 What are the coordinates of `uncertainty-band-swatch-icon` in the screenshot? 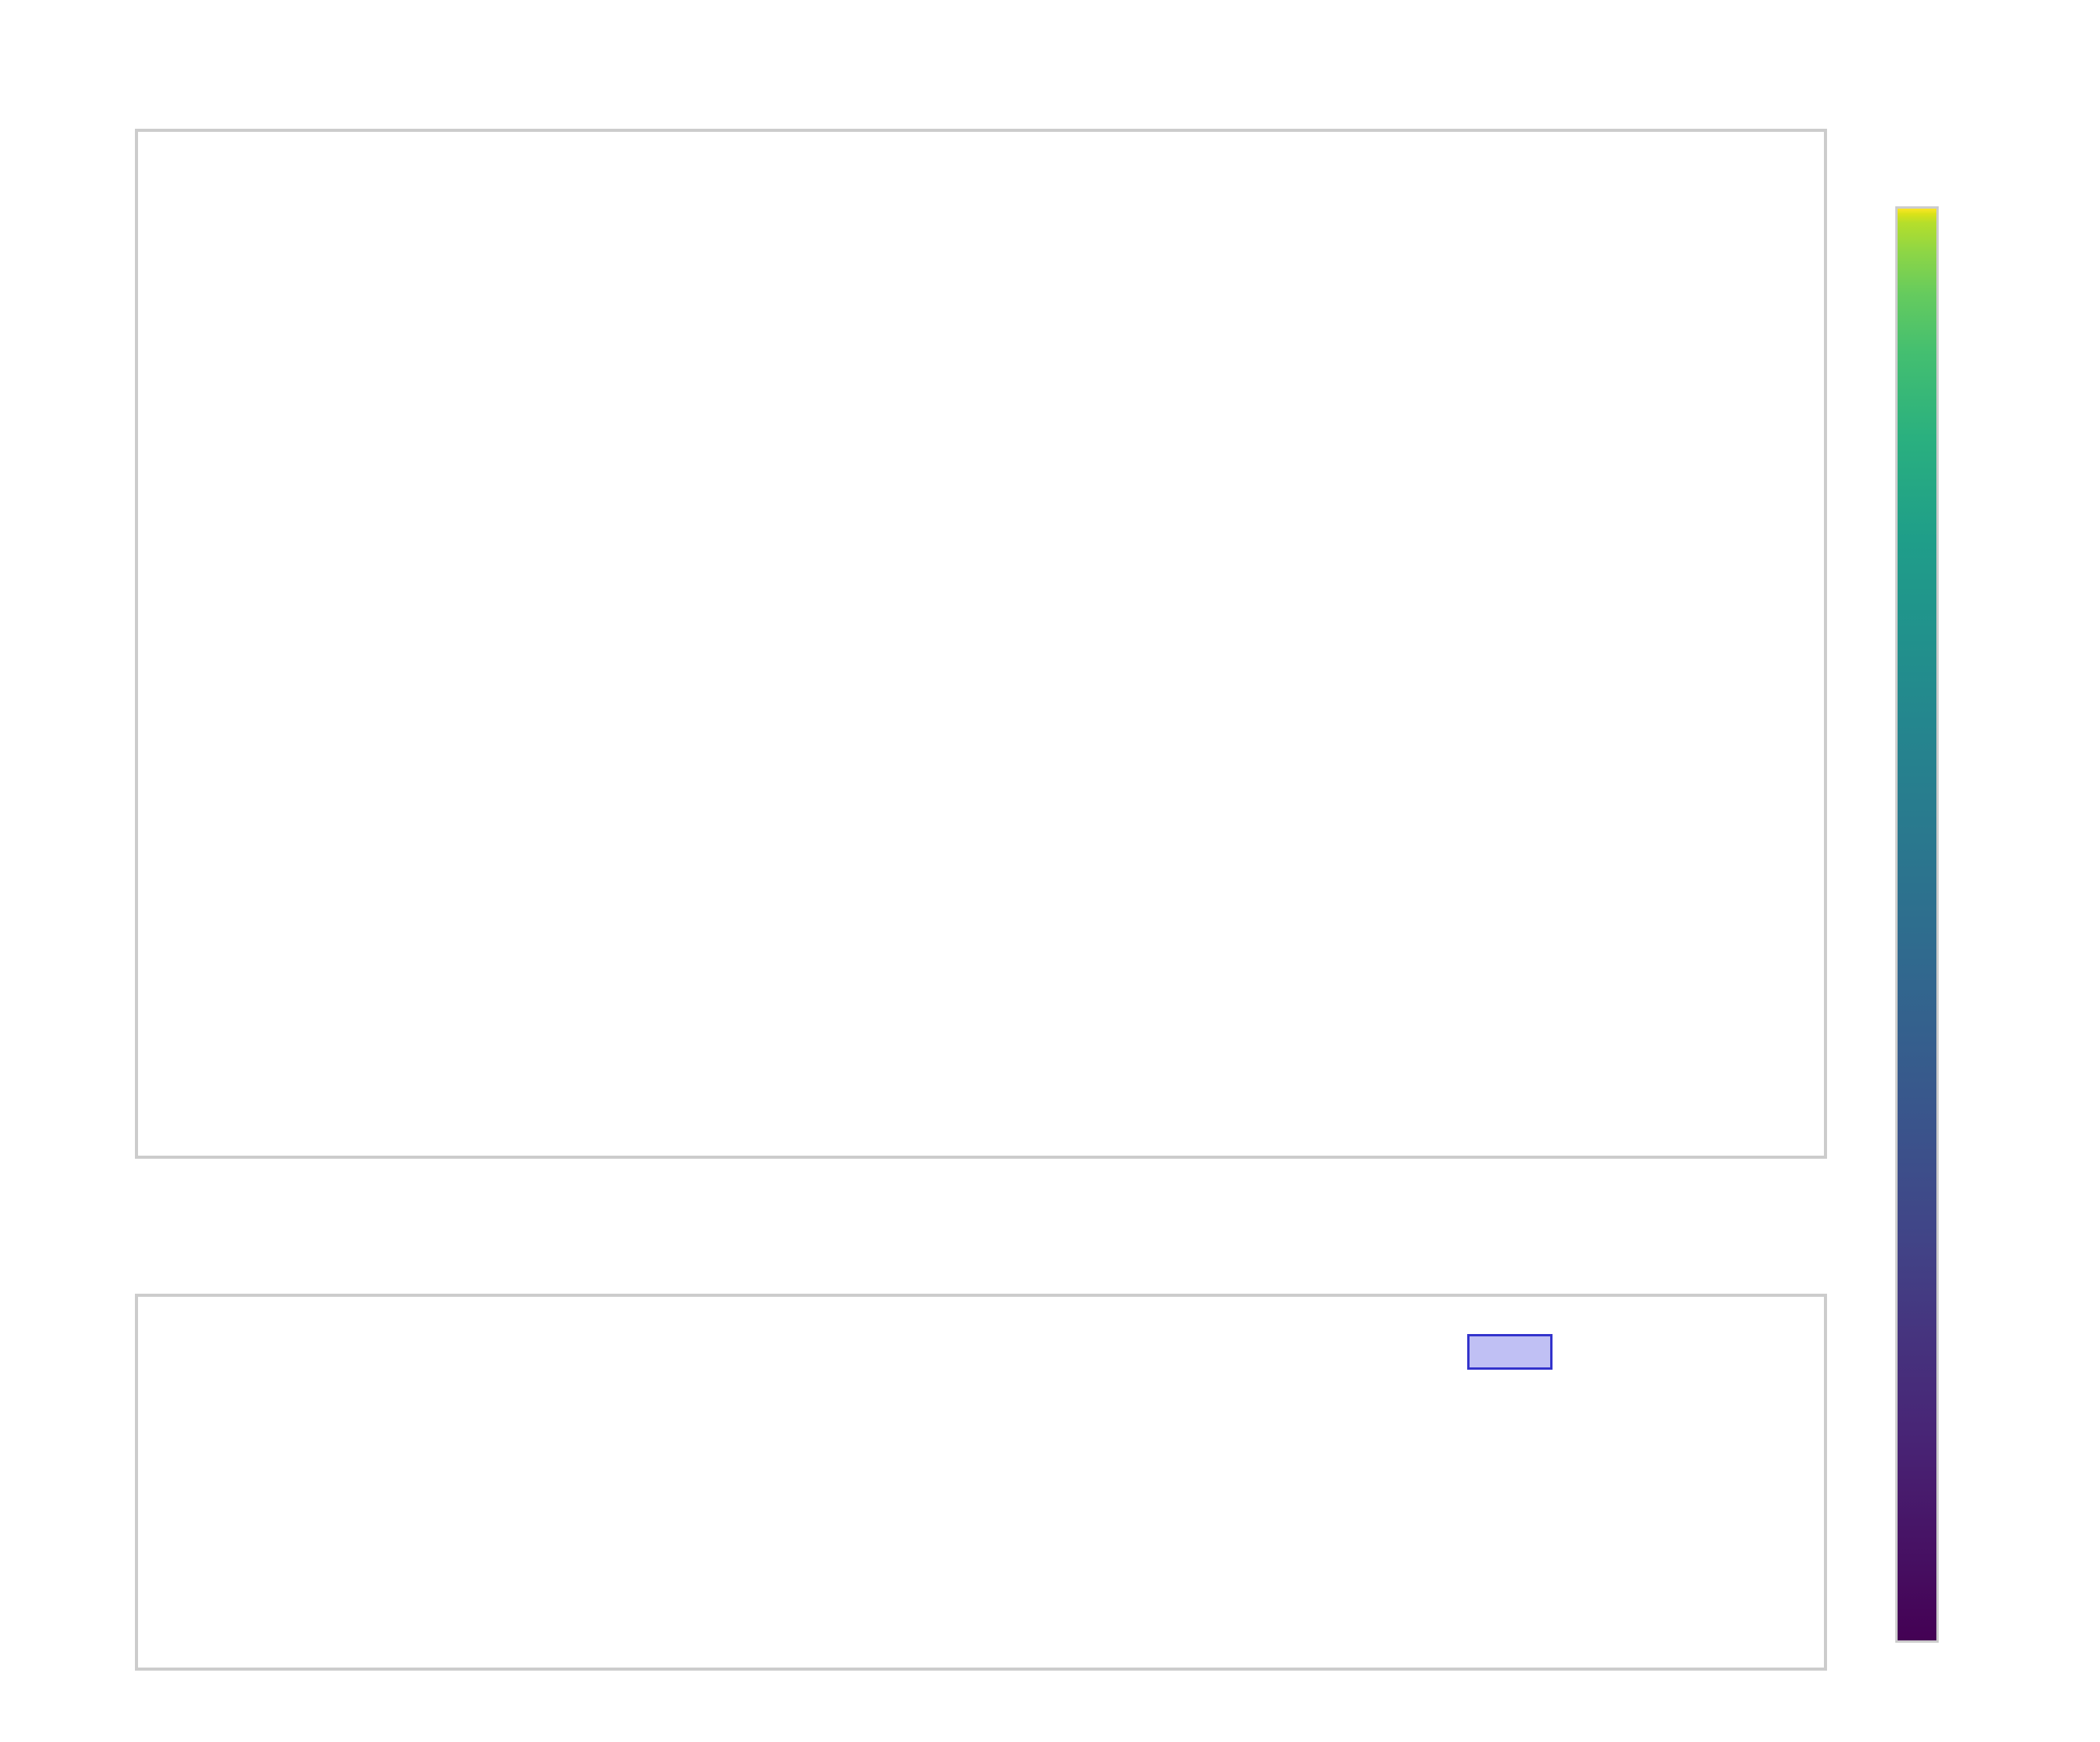 It's located at (1510, 1352).